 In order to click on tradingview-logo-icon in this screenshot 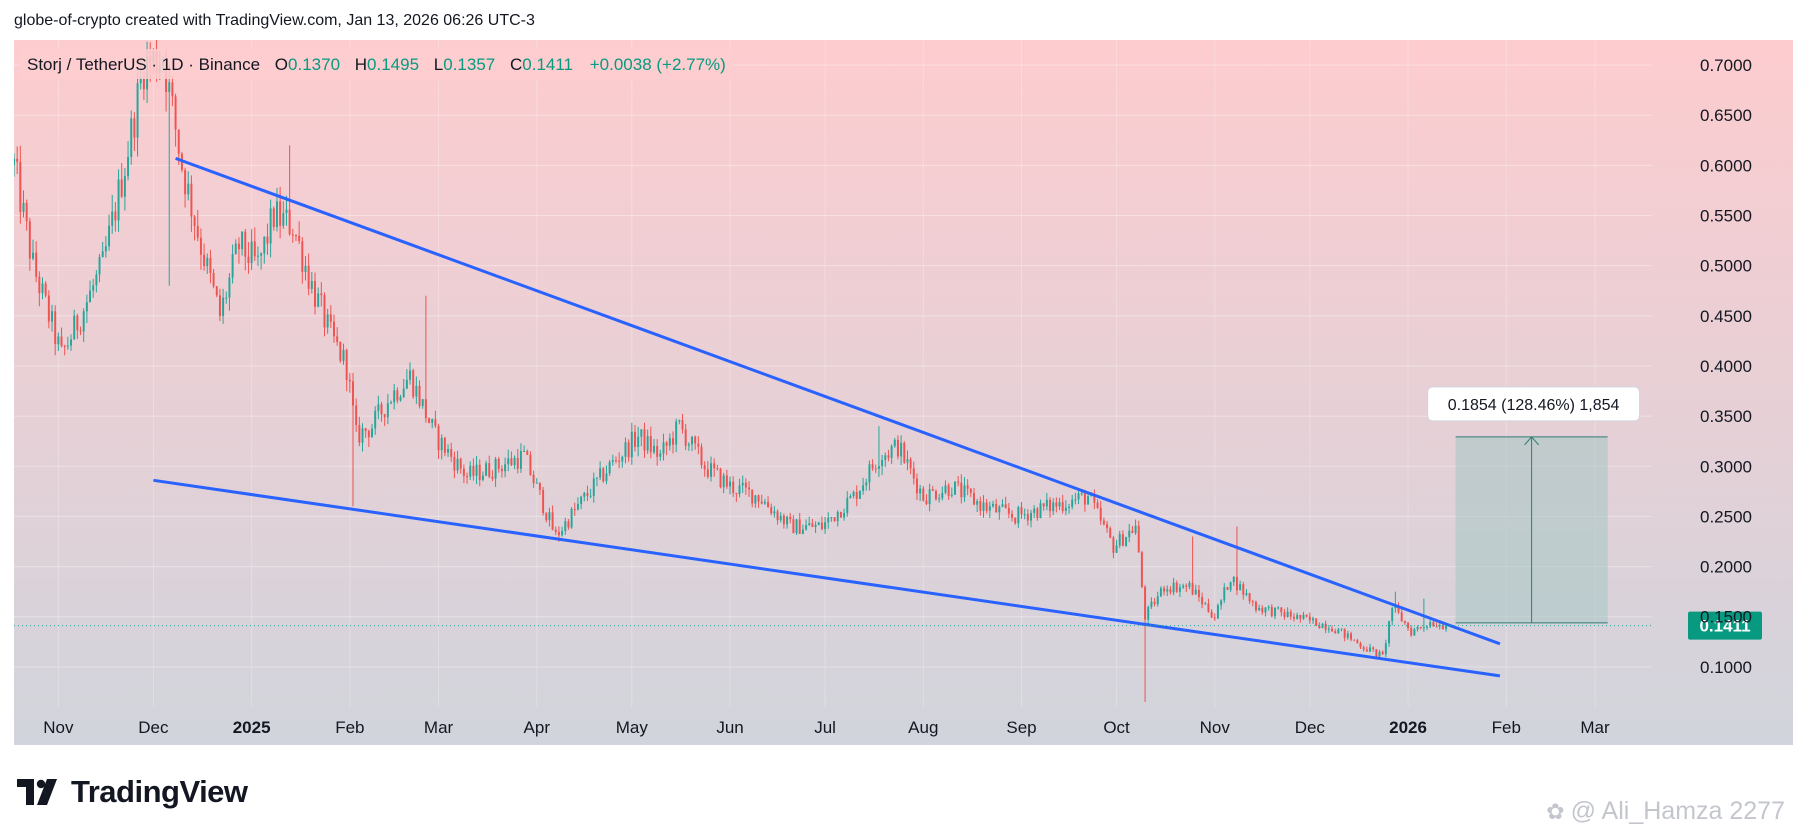, I will do `click(39, 792)`.